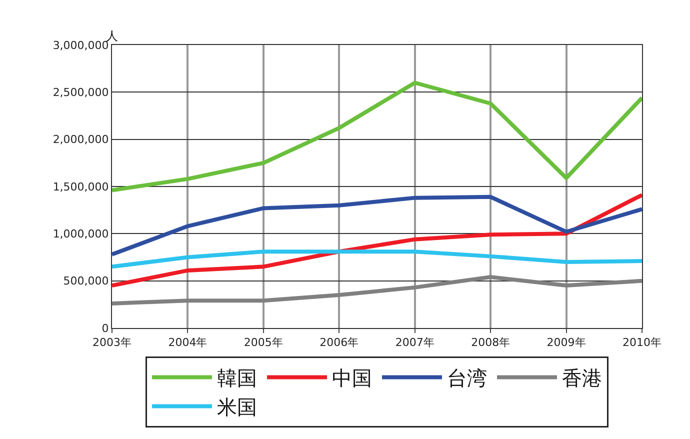 The image size is (690, 439). I want to click on x-tick-label: 2007年, so click(414, 343).